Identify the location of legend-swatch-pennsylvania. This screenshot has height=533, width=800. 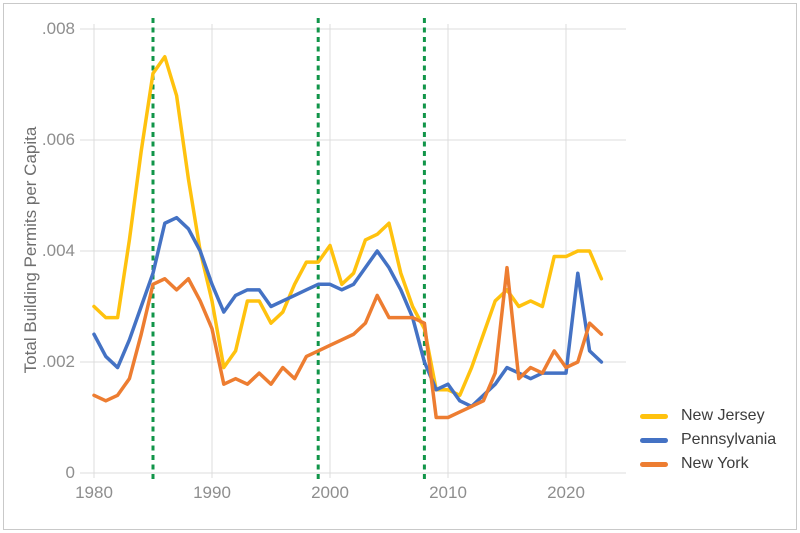
(654, 440).